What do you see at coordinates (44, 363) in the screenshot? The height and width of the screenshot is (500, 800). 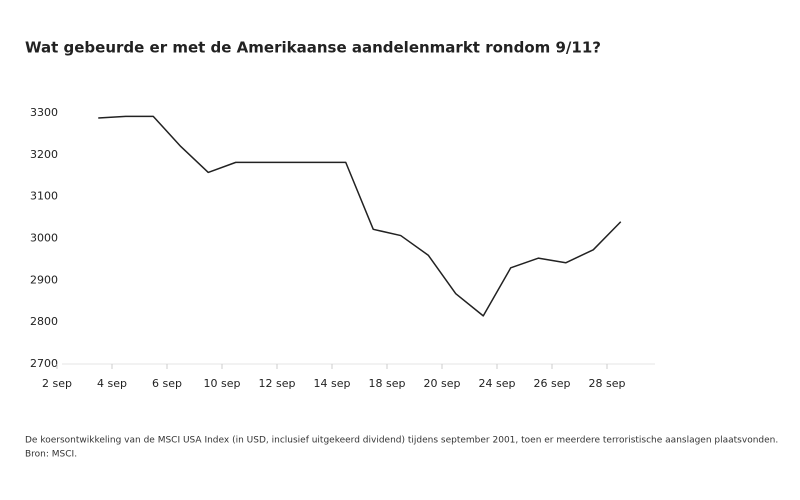 I see `y-tick-label: 2700` at bounding box center [44, 363].